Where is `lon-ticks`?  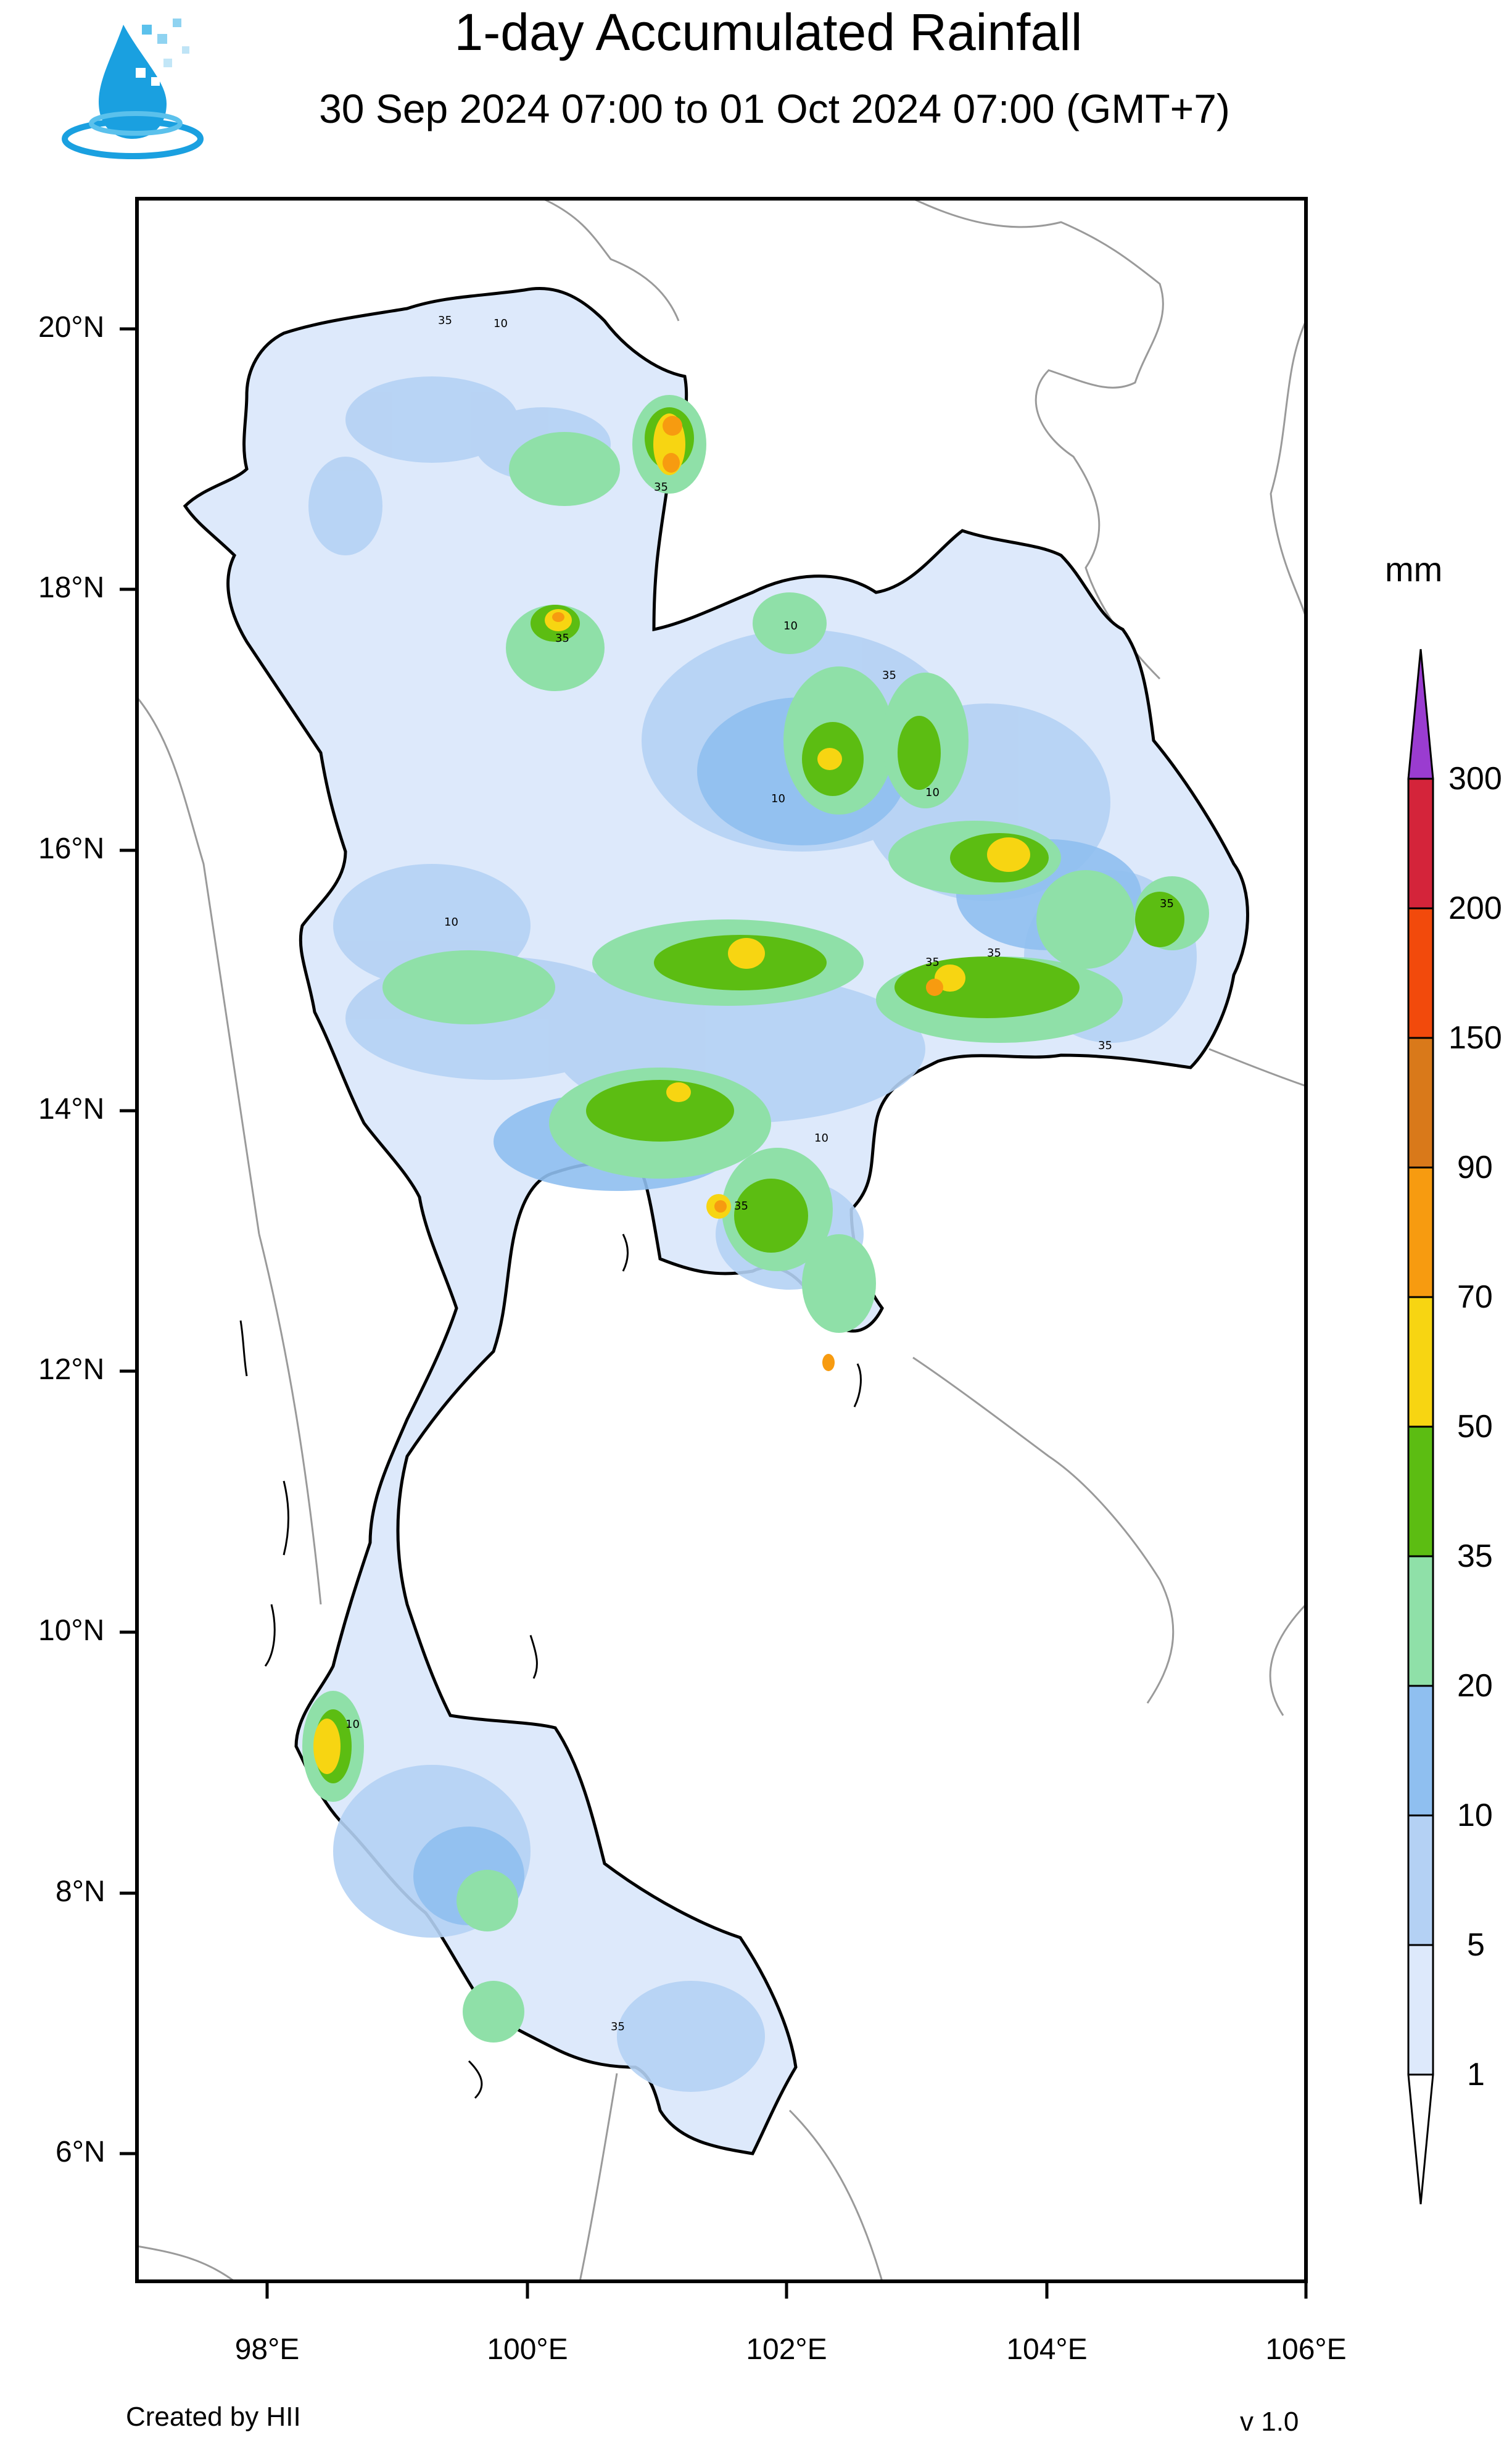 lon-ticks is located at coordinates (786, 2290).